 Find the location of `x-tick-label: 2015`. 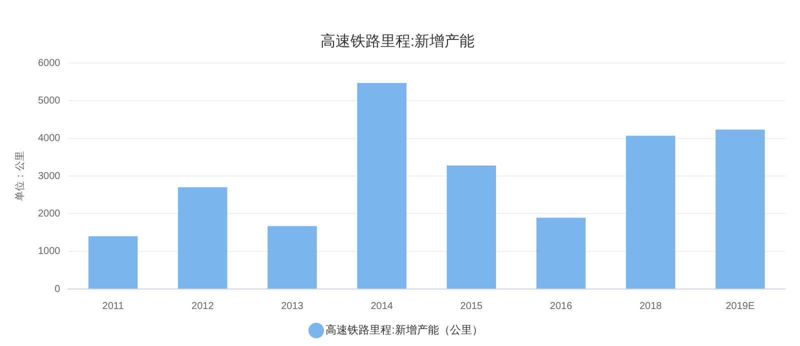

x-tick-label: 2015 is located at coordinates (471, 306).